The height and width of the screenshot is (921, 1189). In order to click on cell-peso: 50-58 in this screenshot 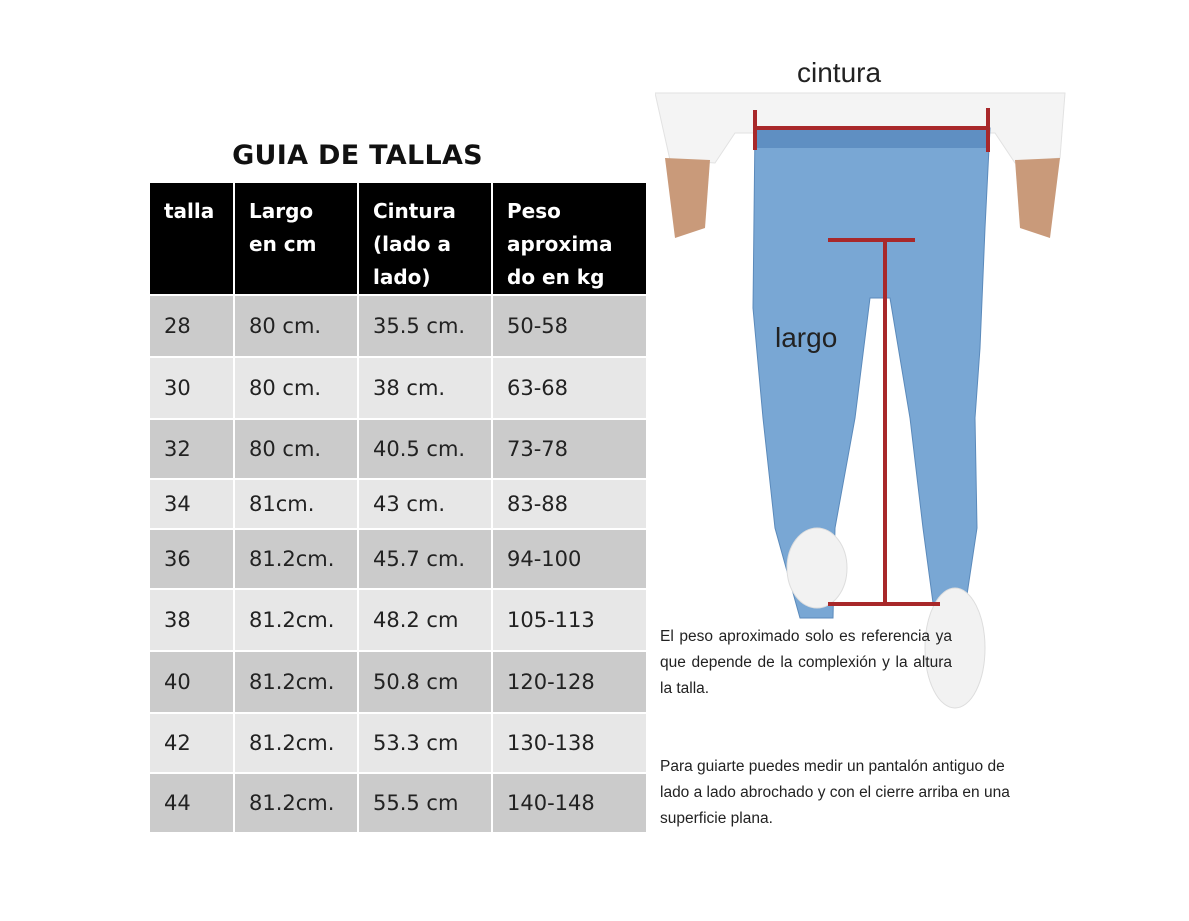, I will do `click(569, 326)`.